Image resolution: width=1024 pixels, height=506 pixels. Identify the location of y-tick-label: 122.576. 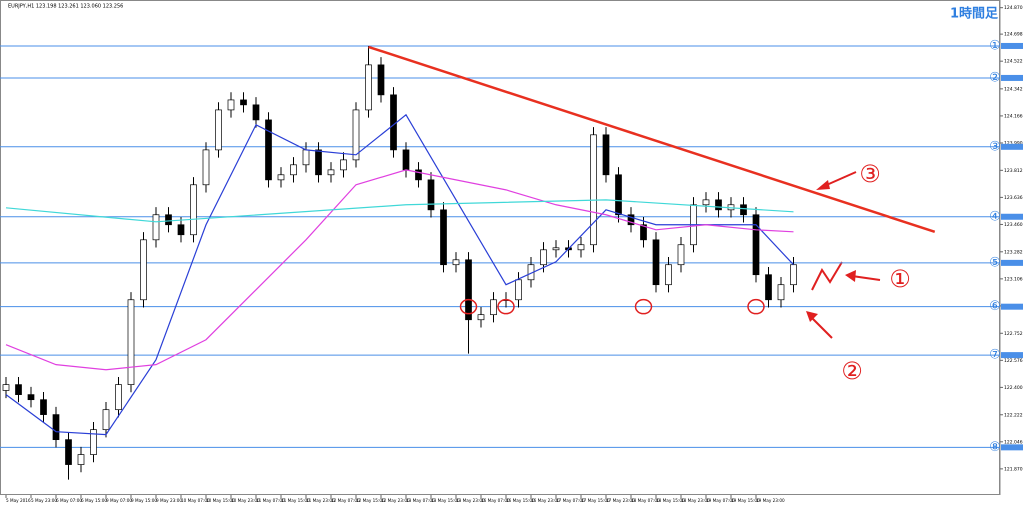
(1013, 361).